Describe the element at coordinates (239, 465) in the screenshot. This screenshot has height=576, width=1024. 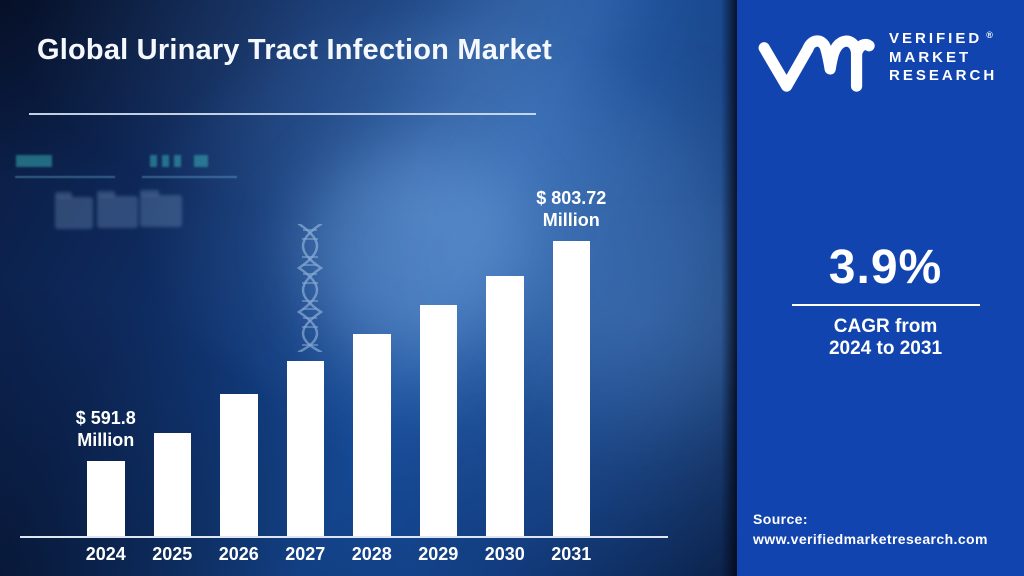
I see `bar-2026` at that location.